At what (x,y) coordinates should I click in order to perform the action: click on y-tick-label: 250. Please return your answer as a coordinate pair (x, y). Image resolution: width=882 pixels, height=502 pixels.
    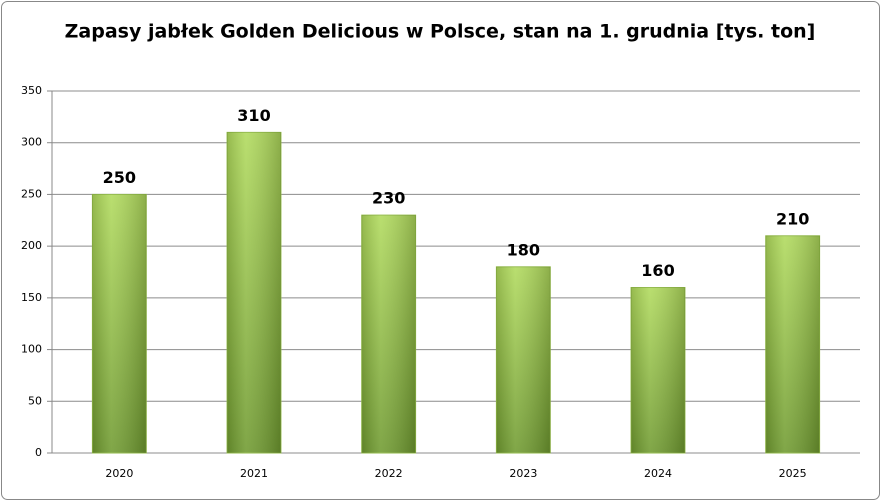
    Looking at the image, I should click on (31, 193).